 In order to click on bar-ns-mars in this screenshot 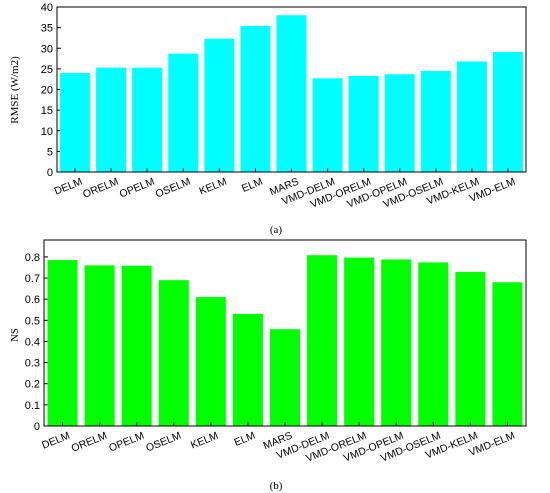, I will do `click(285, 377)`.